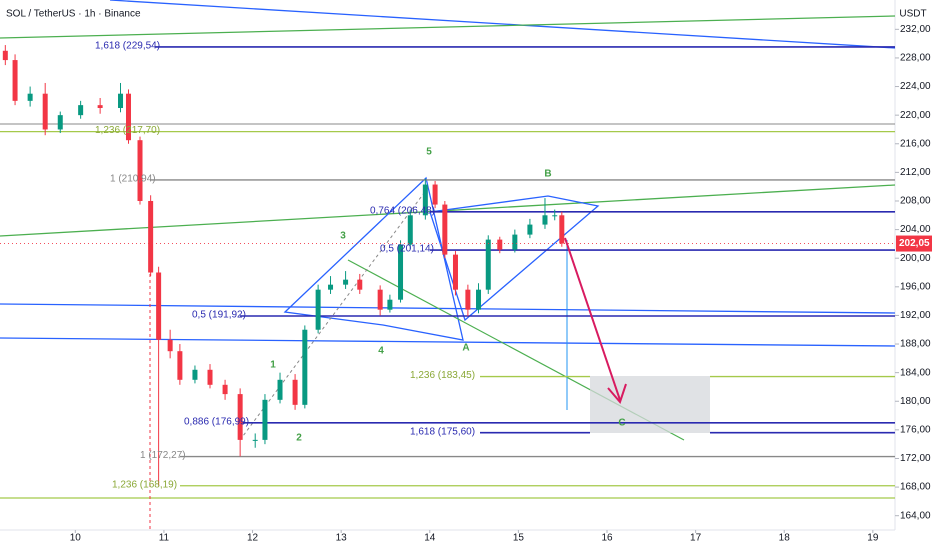  I want to click on y-tick-label: 212,00, so click(915, 172).